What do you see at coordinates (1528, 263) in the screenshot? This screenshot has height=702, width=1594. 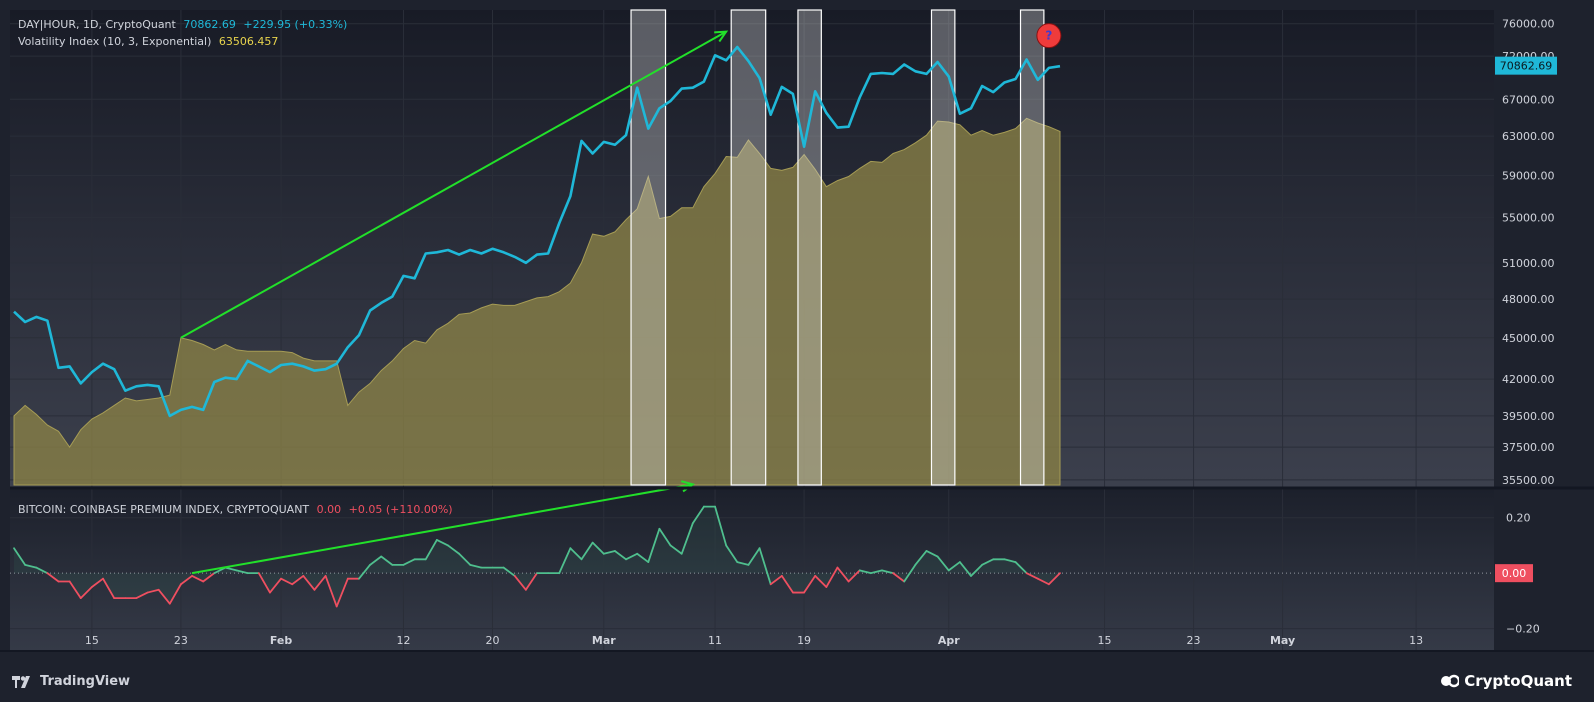 I see `price-tick-label: 51000.00` at bounding box center [1528, 263].